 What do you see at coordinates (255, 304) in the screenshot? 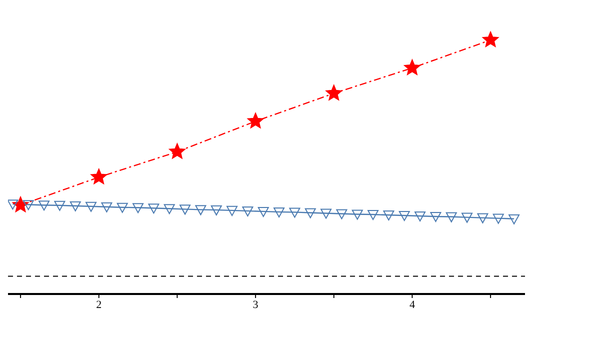
I see `x-tick-label: 3` at bounding box center [255, 304].